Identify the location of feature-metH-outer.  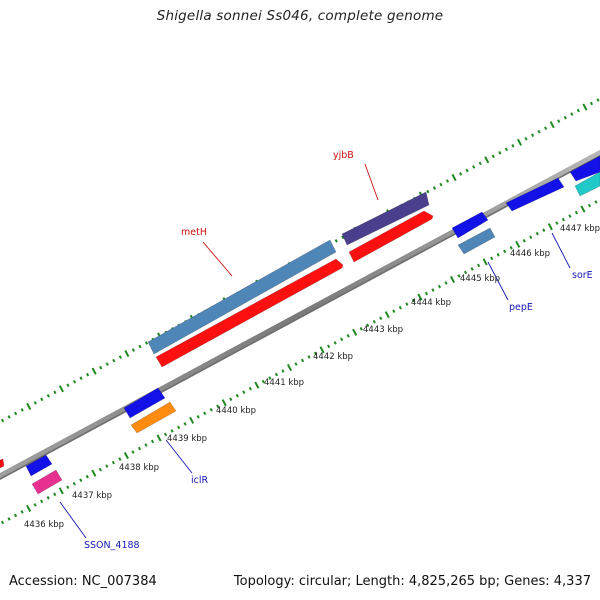
(242, 297).